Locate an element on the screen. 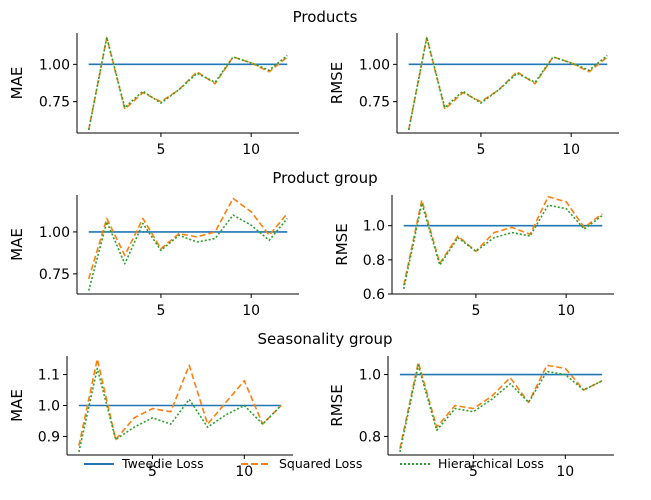  legend-label-hierarchical: Hierarchical Loss is located at coordinates (491, 463).